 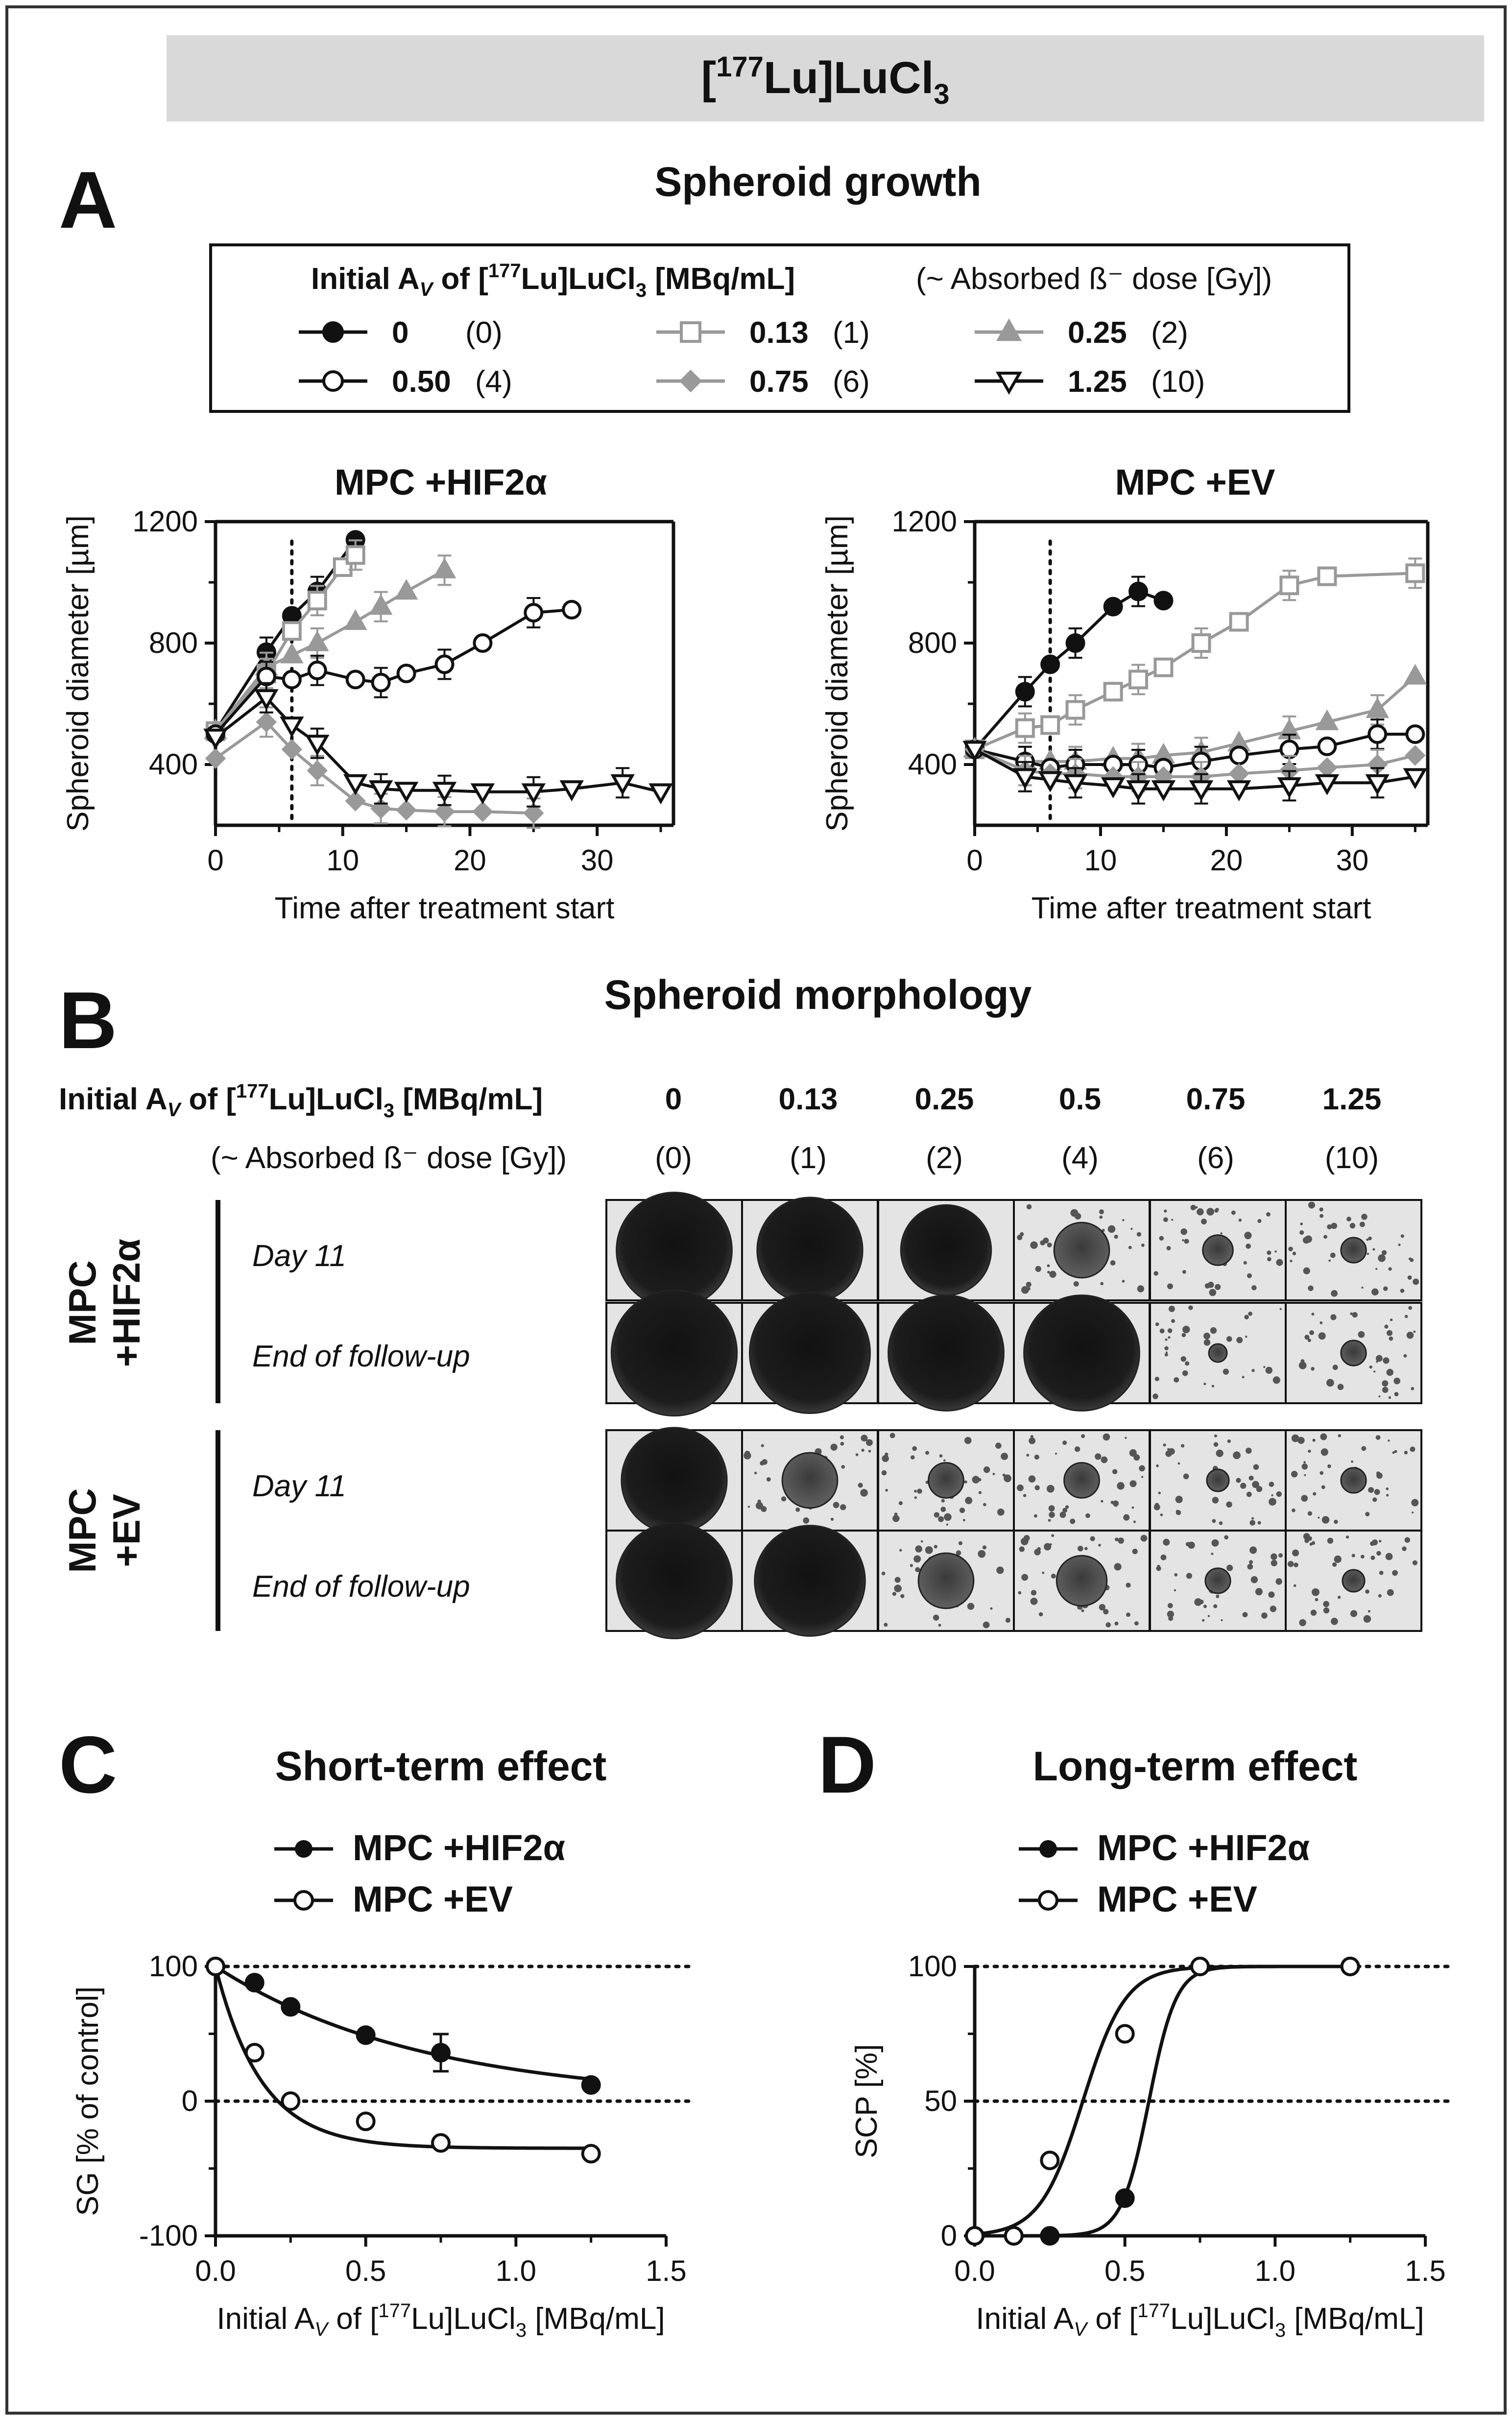 I want to click on panel-d-legend: MPC +HIF2α MPC +EV, so click(x=1164, y=1873).